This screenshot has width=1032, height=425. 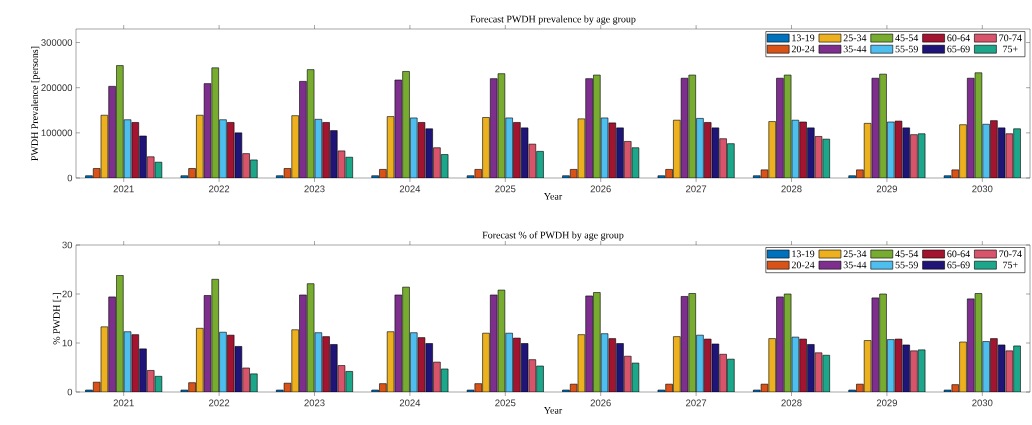 I want to click on y-tick-label: 300000, so click(x=57, y=42).